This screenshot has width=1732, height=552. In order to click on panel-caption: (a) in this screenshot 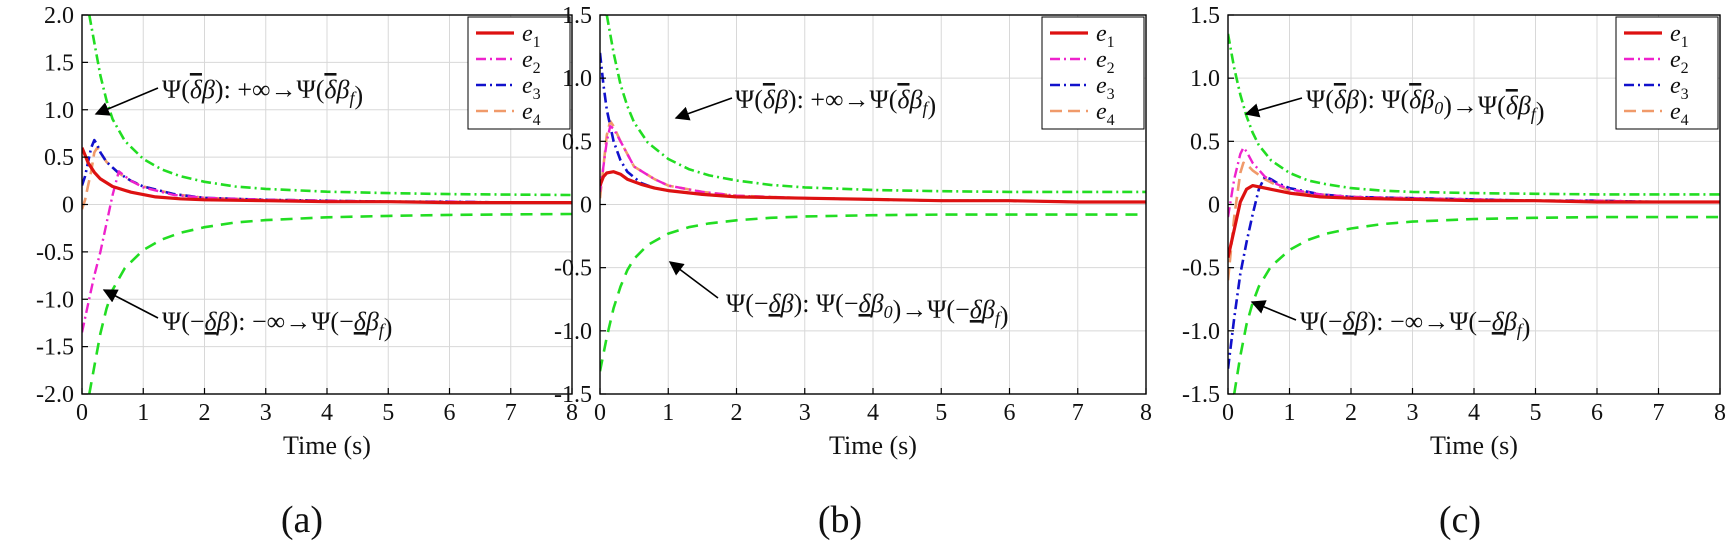, I will do `click(302, 520)`.